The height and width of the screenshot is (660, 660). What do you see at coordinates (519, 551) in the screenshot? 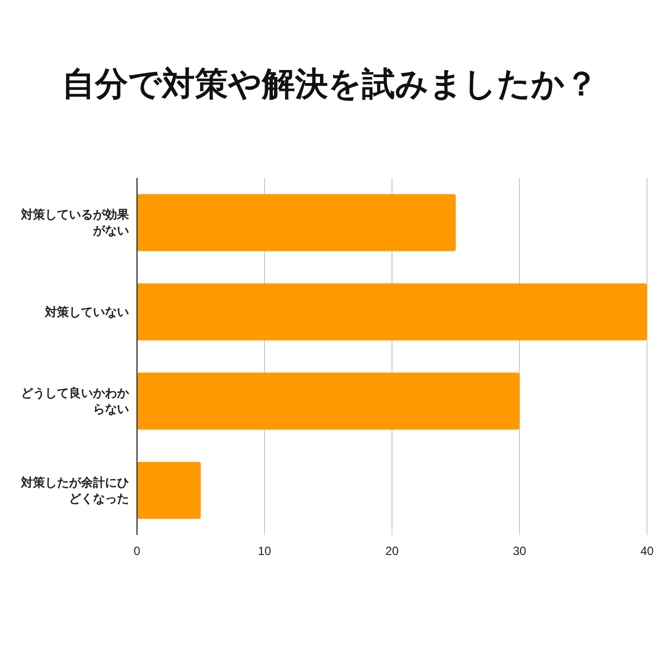
I see `x-tick-label: 30` at bounding box center [519, 551].